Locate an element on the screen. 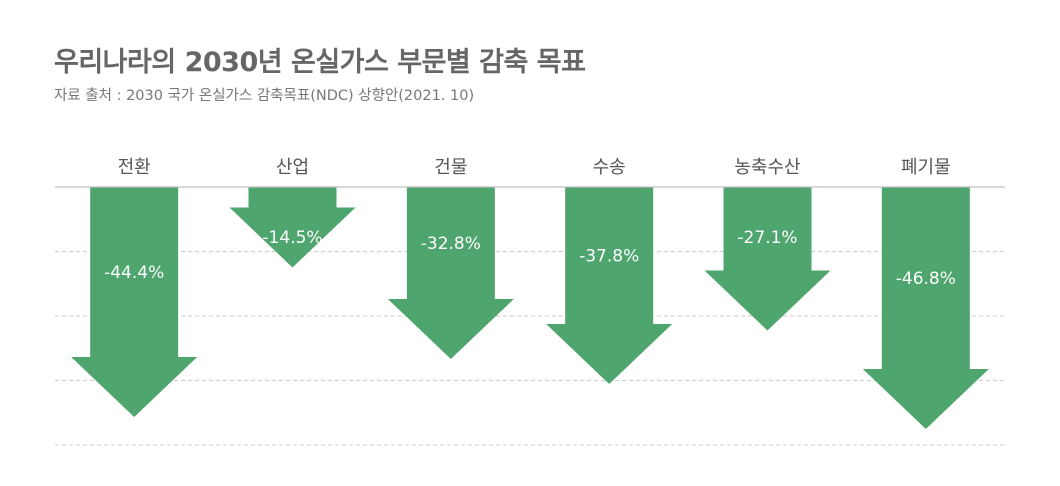  category-label: 농축수산 is located at coordinates (767, 167).